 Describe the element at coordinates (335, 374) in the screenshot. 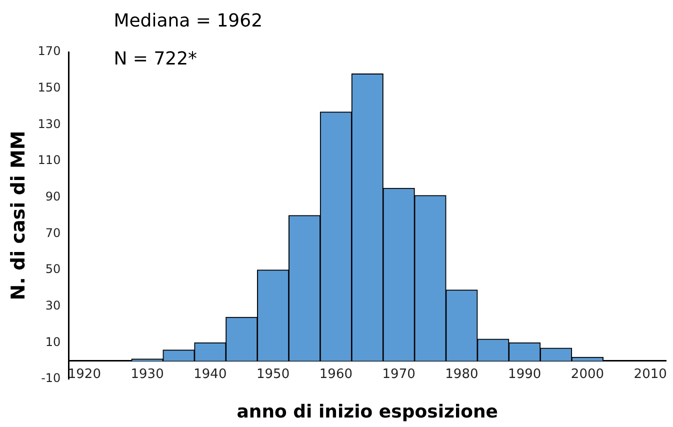

I see `x-tick-label: 1960` at that location.